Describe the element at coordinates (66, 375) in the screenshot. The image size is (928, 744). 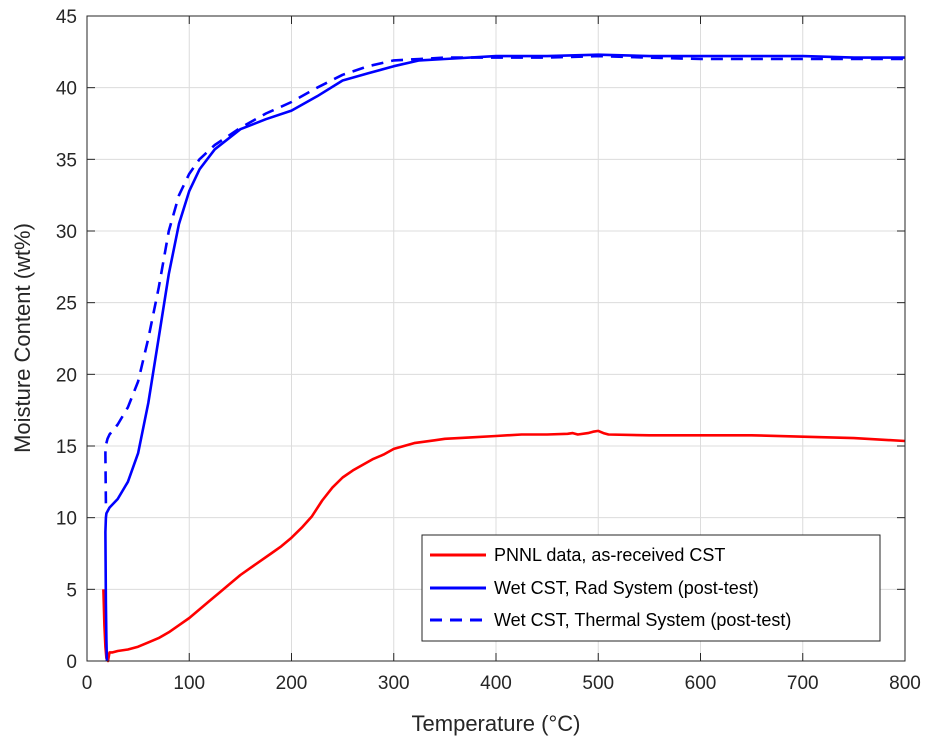
I see `y-tick-label: 20` at that location.